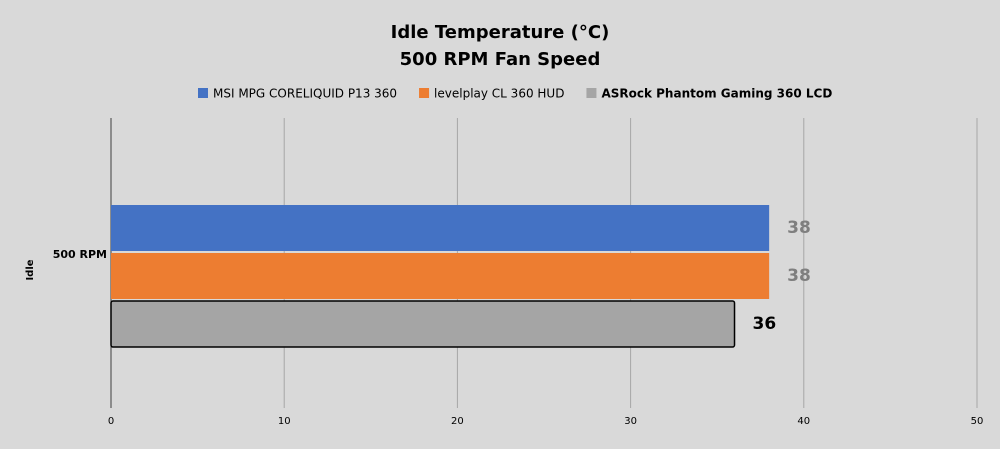 This screenshot has width=1000, height=449. Describe the element at coordinates (977, 421) in the screenshot. I see `x-tick-label: 50` at that location.